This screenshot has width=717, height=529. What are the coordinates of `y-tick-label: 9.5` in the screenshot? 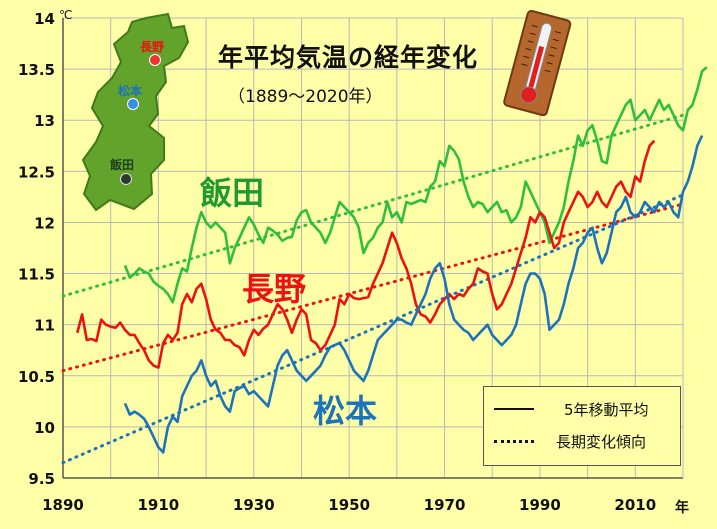 It's located at (41, 479).